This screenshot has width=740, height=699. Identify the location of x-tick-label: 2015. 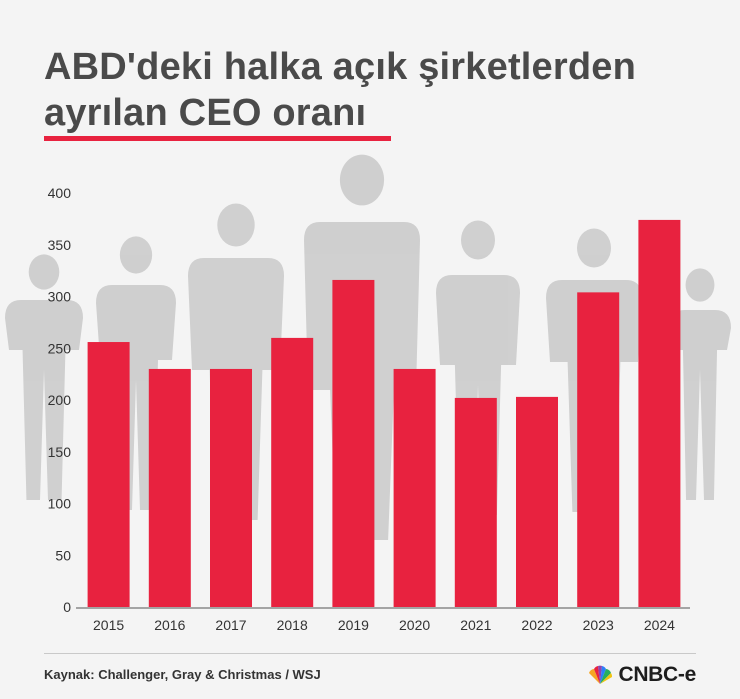
(108, 625).